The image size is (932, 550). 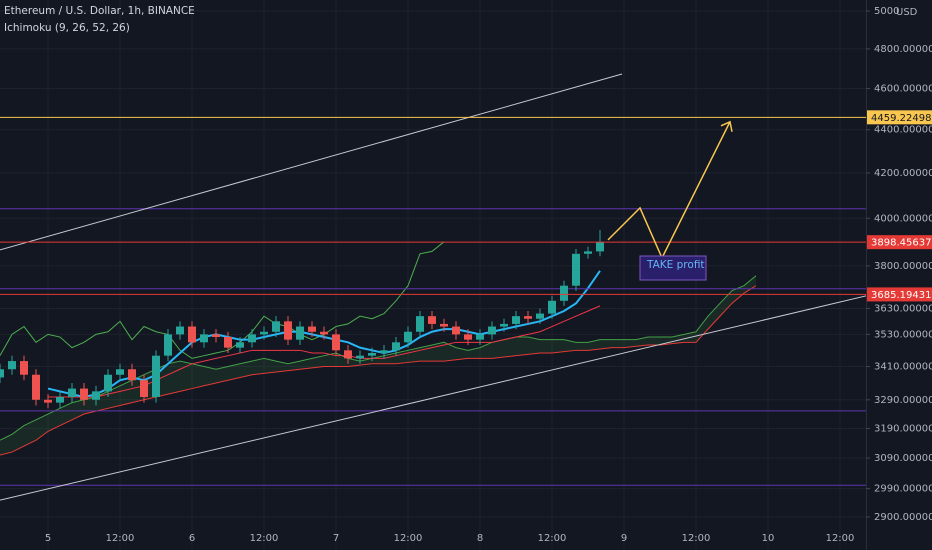 I want to click on price-label: 3685.194319, so click(x=901, y=295).